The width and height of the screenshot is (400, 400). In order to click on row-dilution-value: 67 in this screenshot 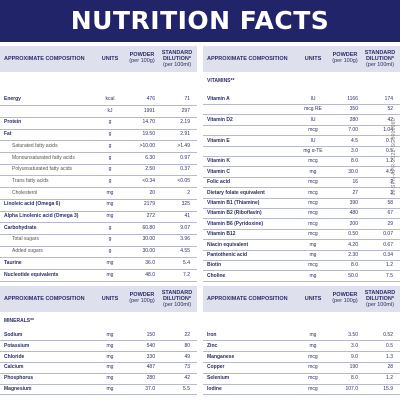, I will do `click(390, 213)`.